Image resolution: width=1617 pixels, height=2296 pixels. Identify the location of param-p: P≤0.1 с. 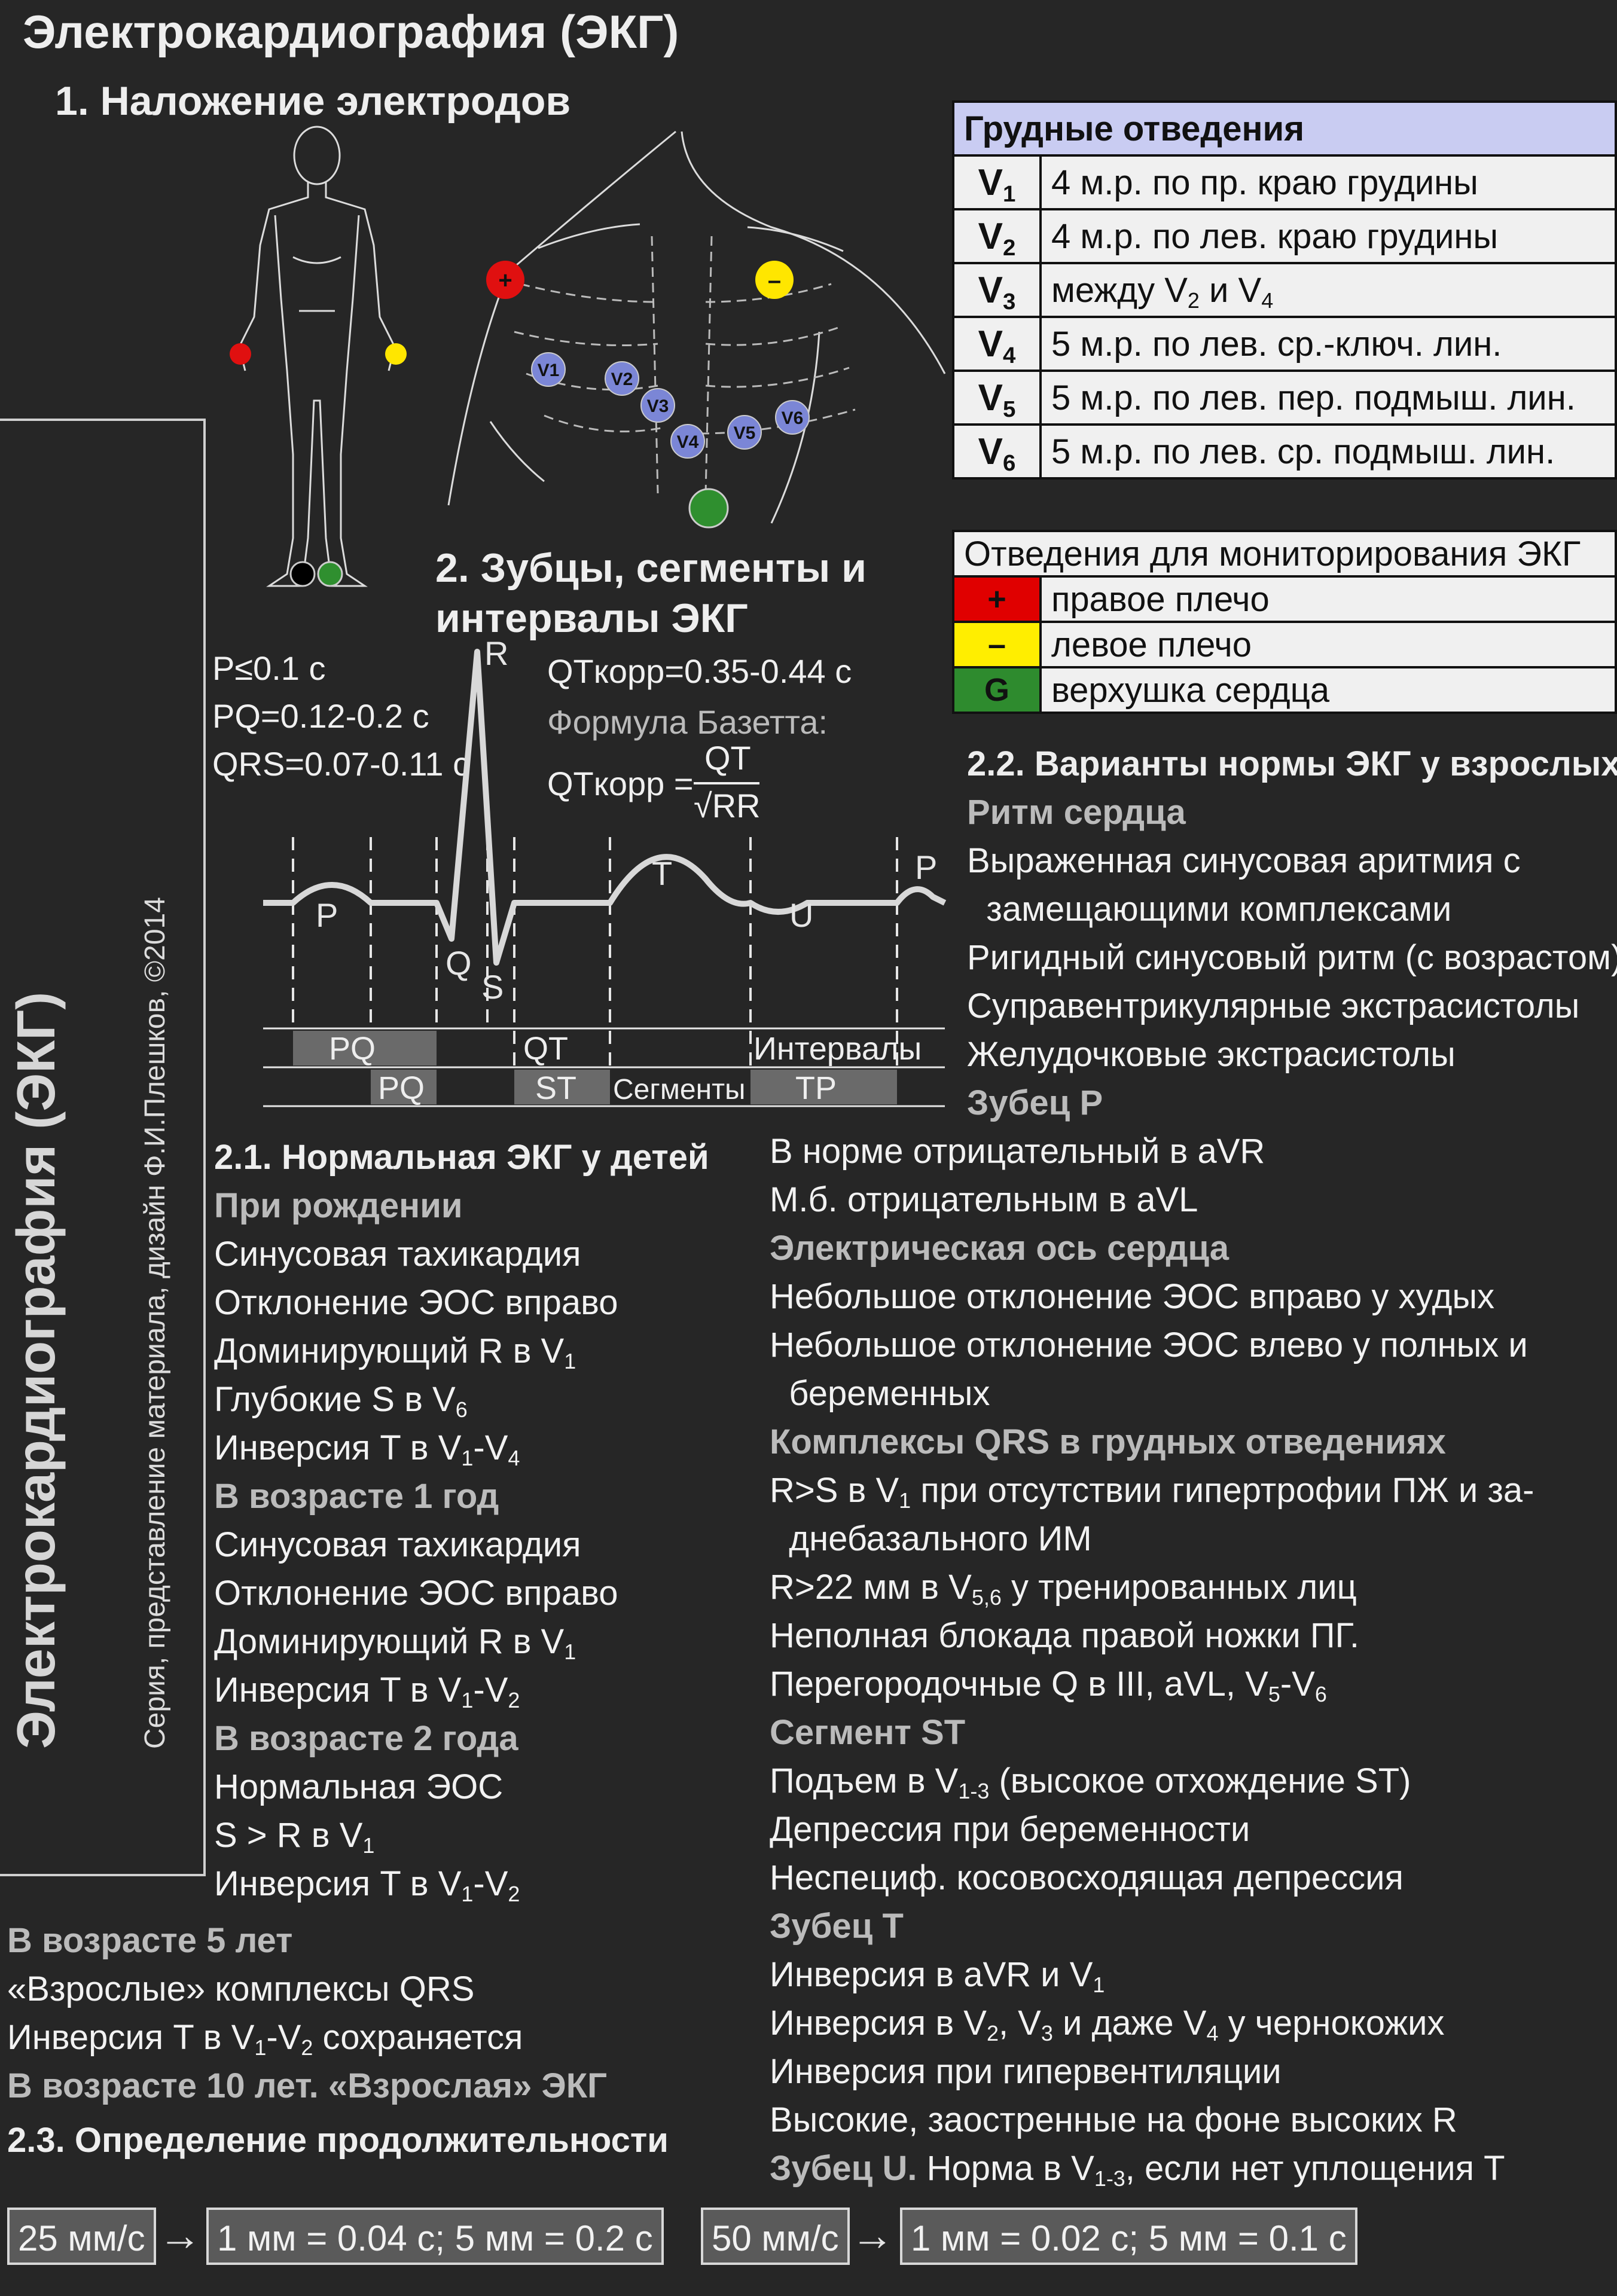
(269, 668).